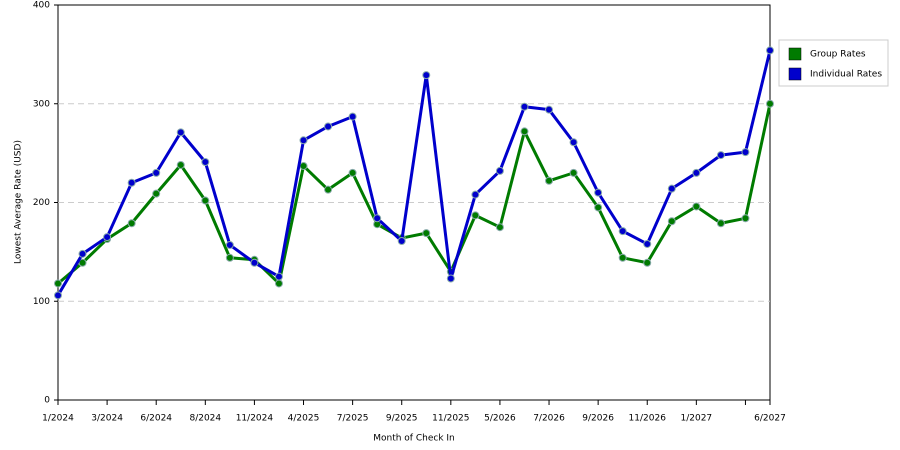  I want to click on x-tick-label: 11/2024, so click(255, 419).